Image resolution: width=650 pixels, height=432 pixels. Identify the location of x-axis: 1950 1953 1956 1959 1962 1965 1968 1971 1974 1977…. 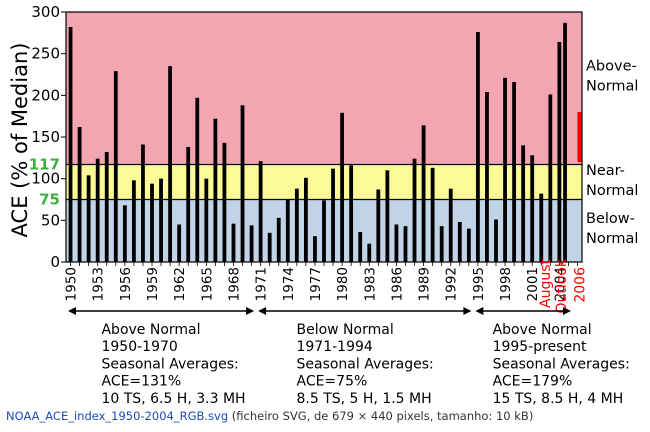
(321, 281).